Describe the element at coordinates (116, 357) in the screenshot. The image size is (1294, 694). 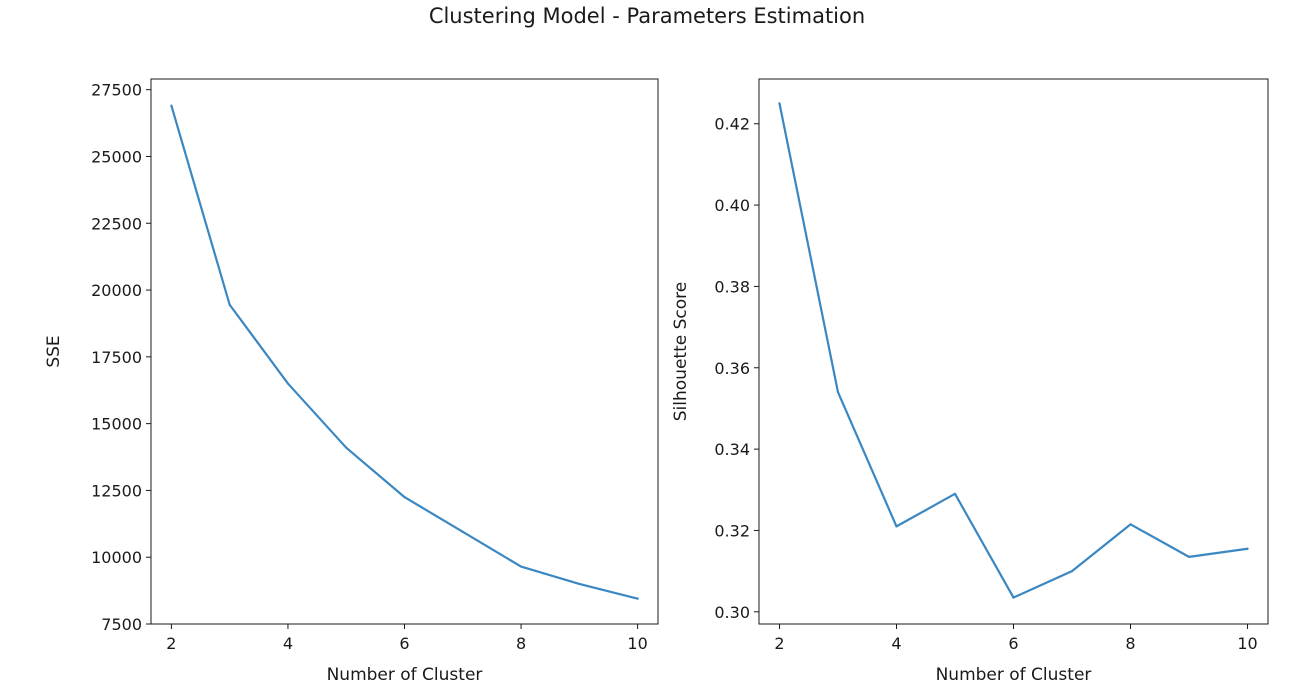
I see `y-tick-label: 17500` at that location.